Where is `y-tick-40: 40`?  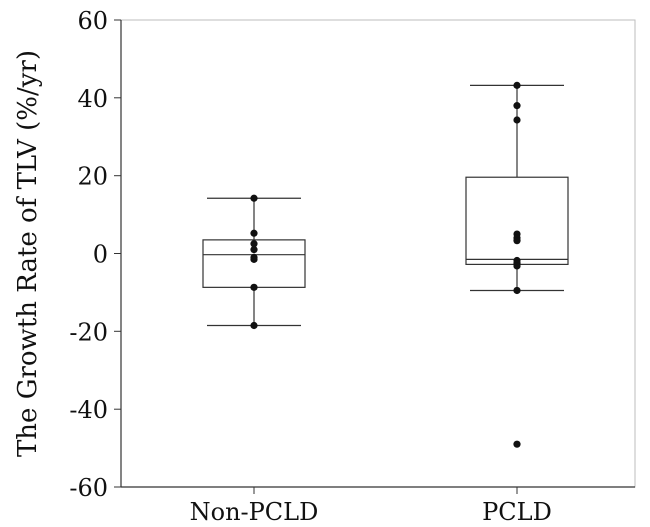 y-tick-40: 40 is located at coordinates (99, 99).